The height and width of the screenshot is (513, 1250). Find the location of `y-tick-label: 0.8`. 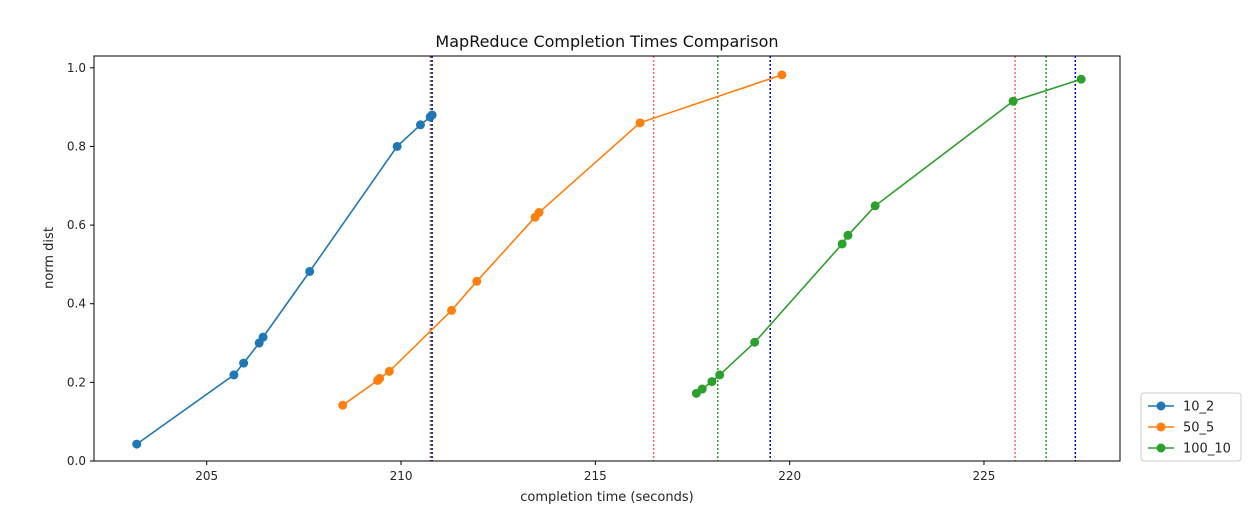

y-tick-label: 0.8 is located at coordinates (76, 146).